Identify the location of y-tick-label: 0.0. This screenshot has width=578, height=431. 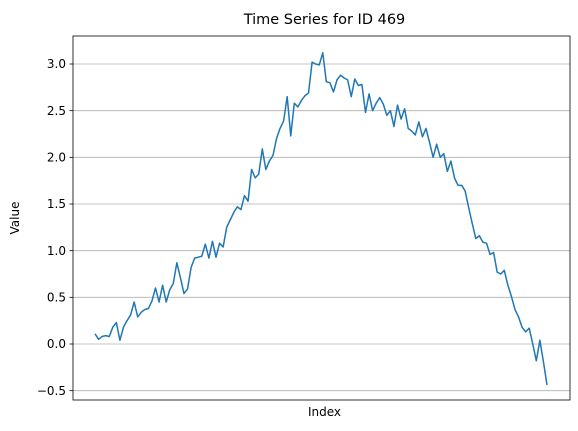
(56, 344).